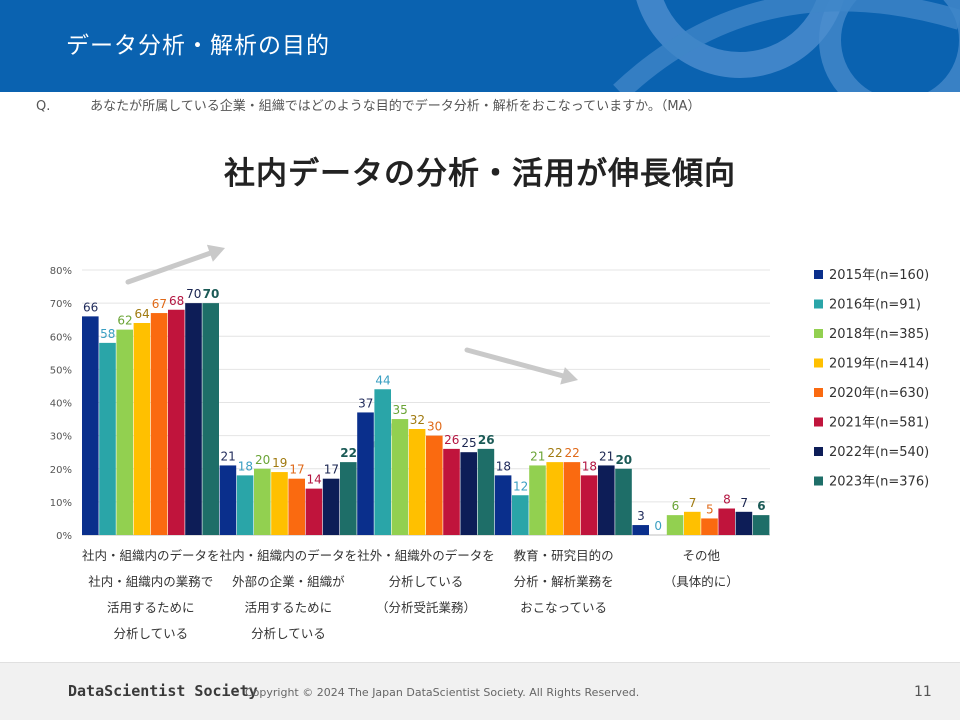  I want to click on data-label: 66, so click(90, 307).